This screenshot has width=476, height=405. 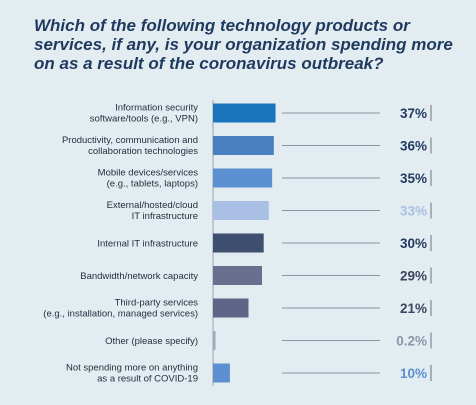 What do you see at coordinates (411, 341) in the screenshot?
I see `value-label: 0.2%` at bounding box center [411, 341].